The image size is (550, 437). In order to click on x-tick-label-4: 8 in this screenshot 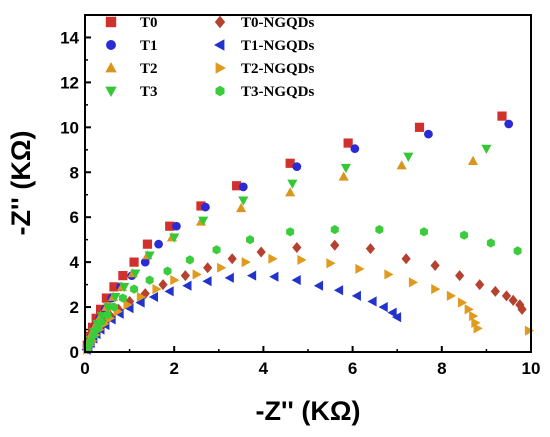, I will do `click(441, 368)`.